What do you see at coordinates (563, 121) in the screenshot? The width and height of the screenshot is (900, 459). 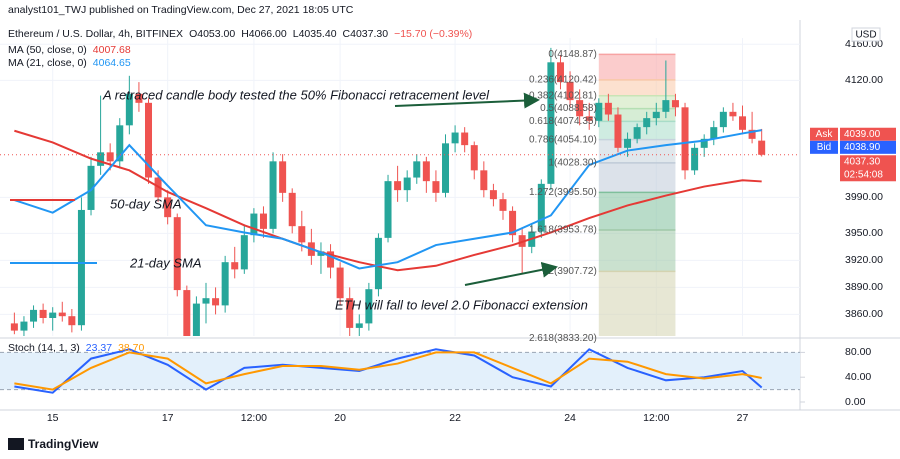 I see `fib-label: 0.618(4074.35)` at bounding box center [563, 121].